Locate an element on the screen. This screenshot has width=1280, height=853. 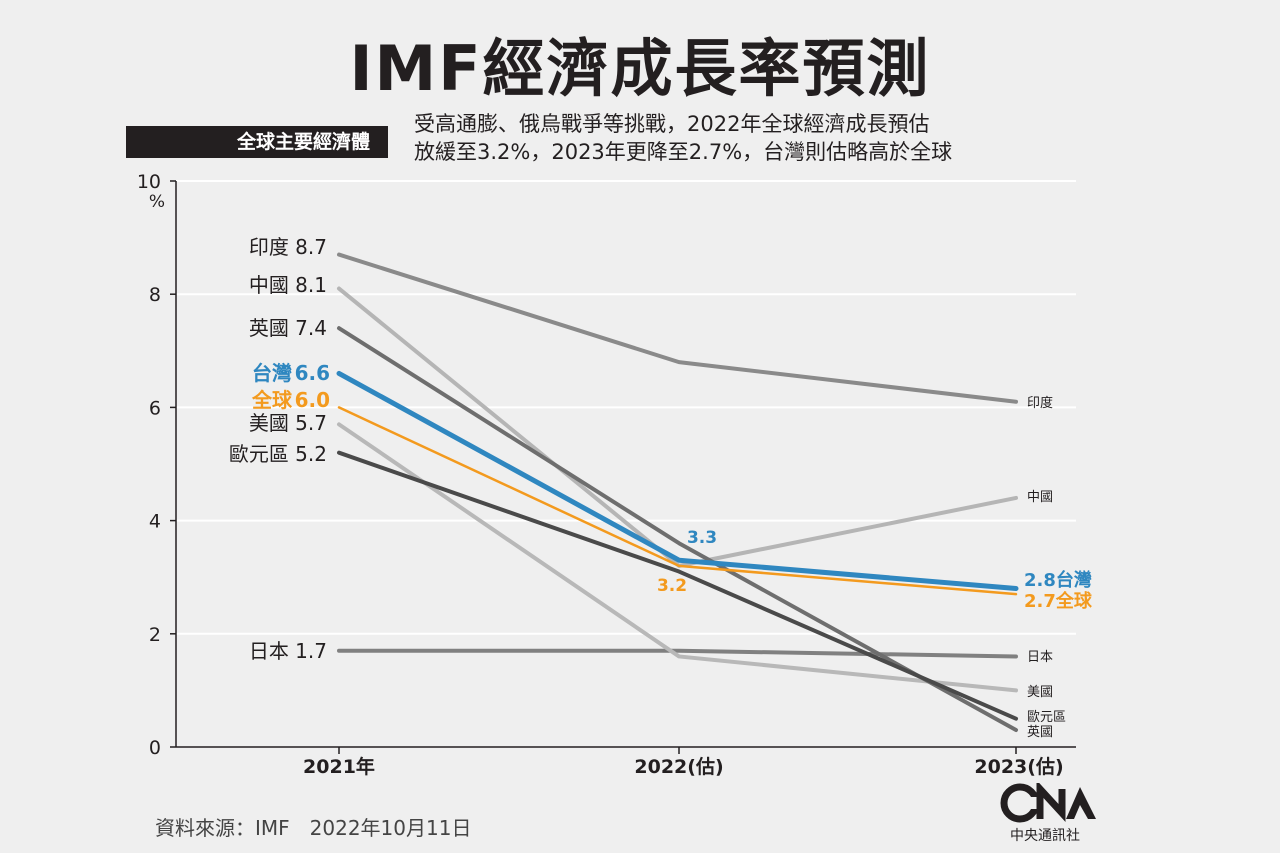
start-label-全球-value: 6.0 is located at coordinates (312, 400).